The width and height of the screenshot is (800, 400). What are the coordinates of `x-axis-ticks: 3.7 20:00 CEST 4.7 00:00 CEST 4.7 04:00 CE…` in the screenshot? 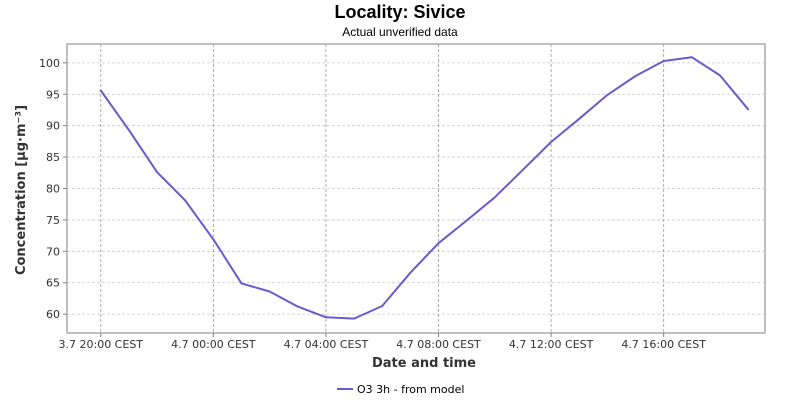 It's located at (382, 342).